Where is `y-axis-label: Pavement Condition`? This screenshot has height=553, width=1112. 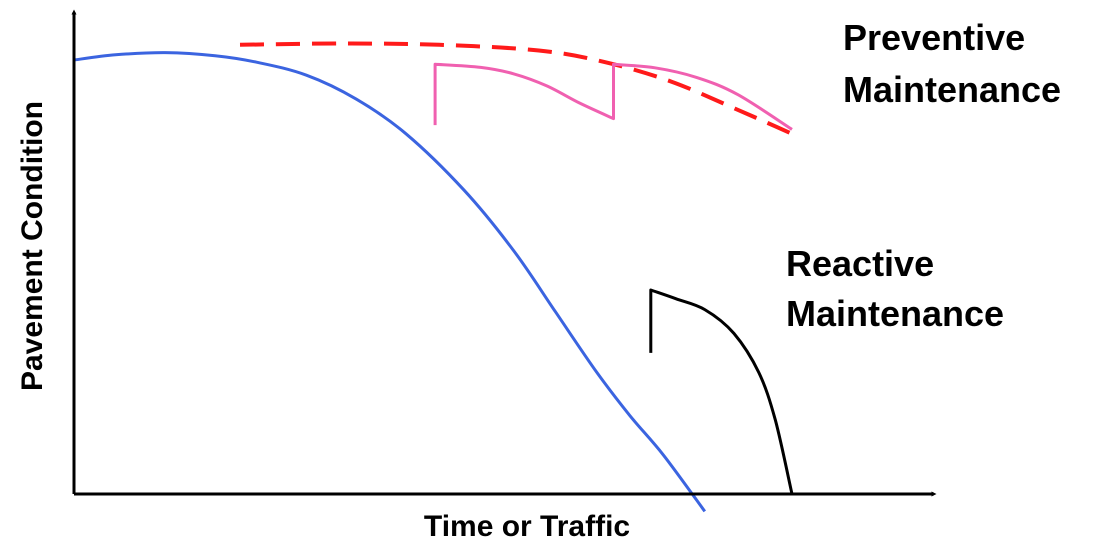 y-axis-label: Pavement Condition is located at coordinates (32, 246).